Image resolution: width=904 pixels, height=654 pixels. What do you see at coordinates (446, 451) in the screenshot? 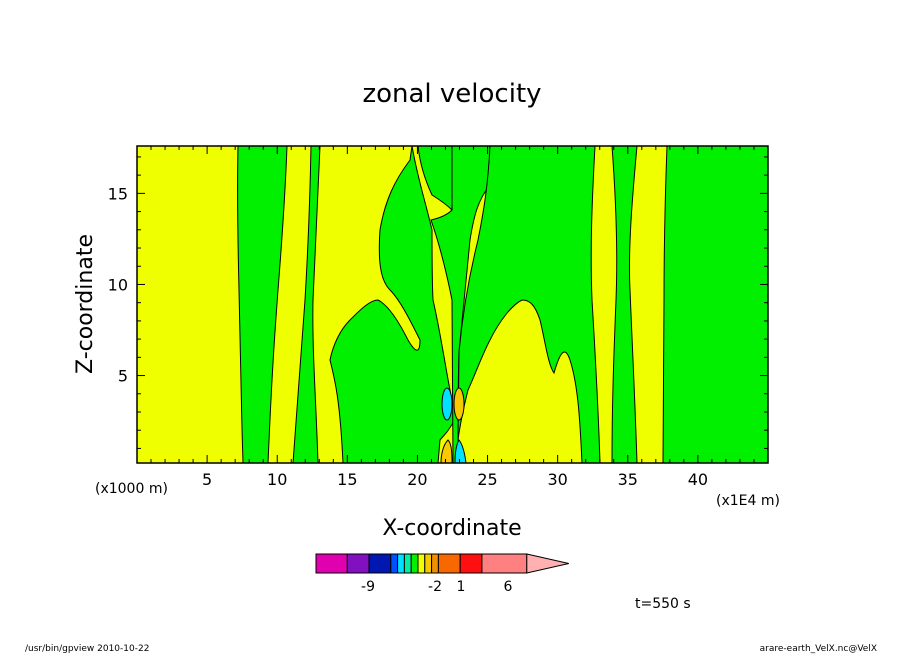
I see `orange-cell-lower-left` at bounding box center [446, 451].